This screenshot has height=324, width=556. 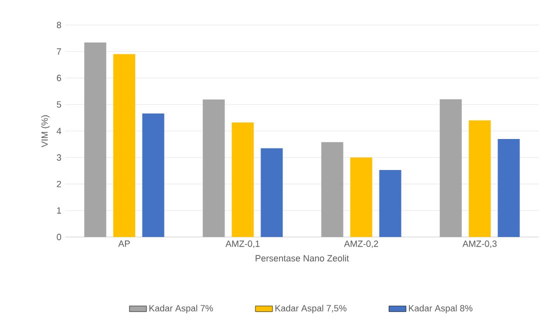 I want to click on y-tick-label: 7, so click(x=59, y=51).